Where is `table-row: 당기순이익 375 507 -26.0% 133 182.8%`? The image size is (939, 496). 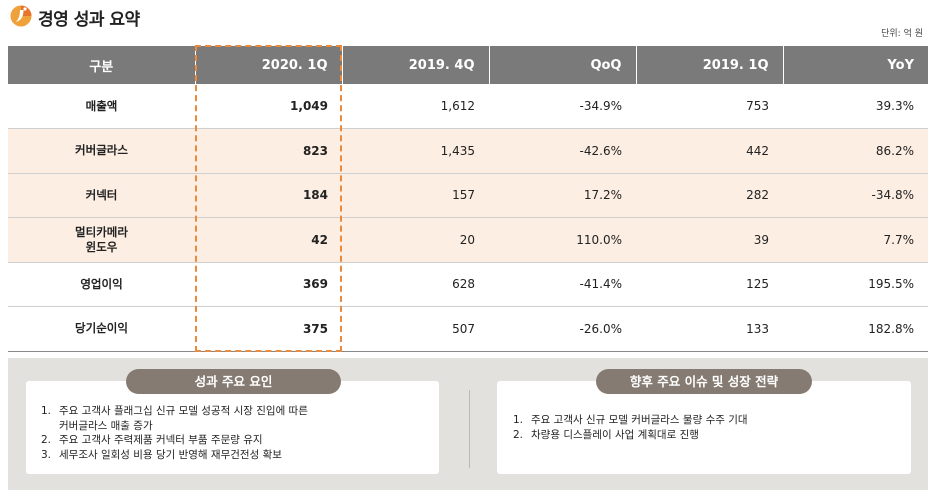
table-row: 당기순이익 375 507 -26.0% 133 182.8% is located at coordinates (468, 329).